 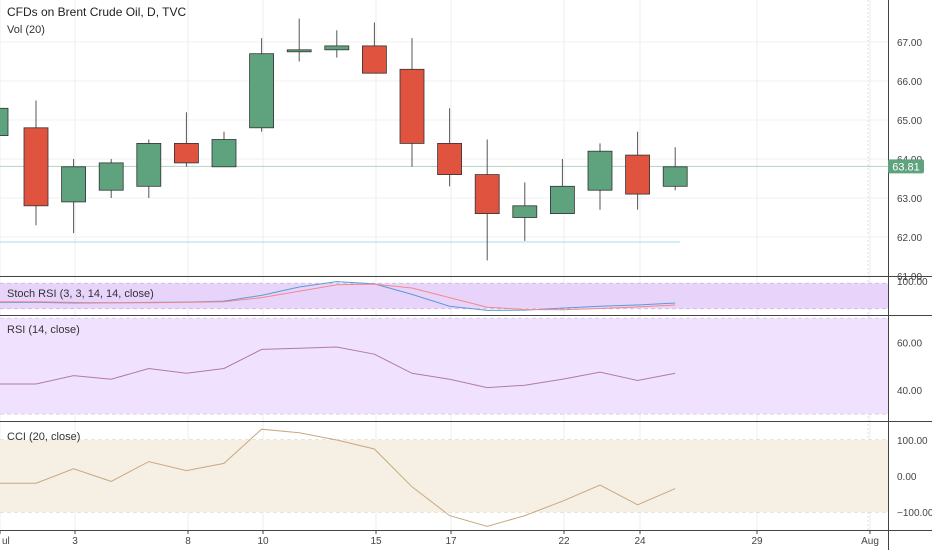 I want to click on price-tick-label: 62.00, so click(x=909, y=238).